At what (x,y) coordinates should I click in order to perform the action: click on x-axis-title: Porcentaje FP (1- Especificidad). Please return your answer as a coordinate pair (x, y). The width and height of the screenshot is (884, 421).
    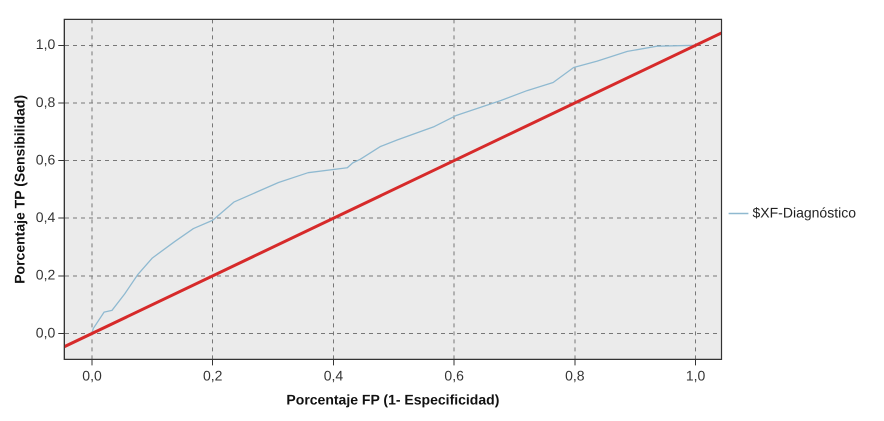
    Looking at the image, I should click on (393, 399).